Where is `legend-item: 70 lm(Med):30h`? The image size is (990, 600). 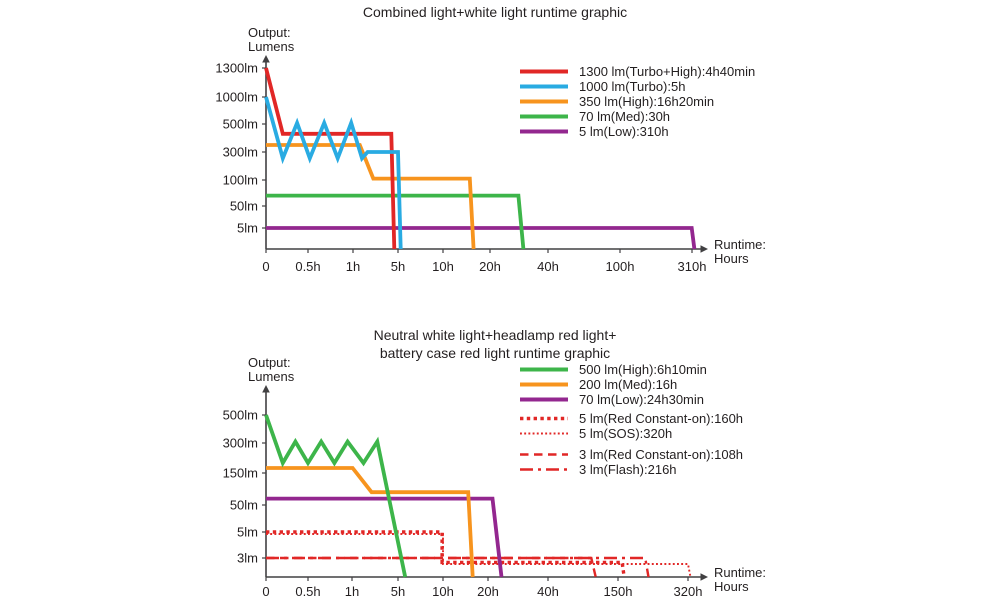 legend-item: 70 lm(Med):30h is located at coordinates (636, 116).